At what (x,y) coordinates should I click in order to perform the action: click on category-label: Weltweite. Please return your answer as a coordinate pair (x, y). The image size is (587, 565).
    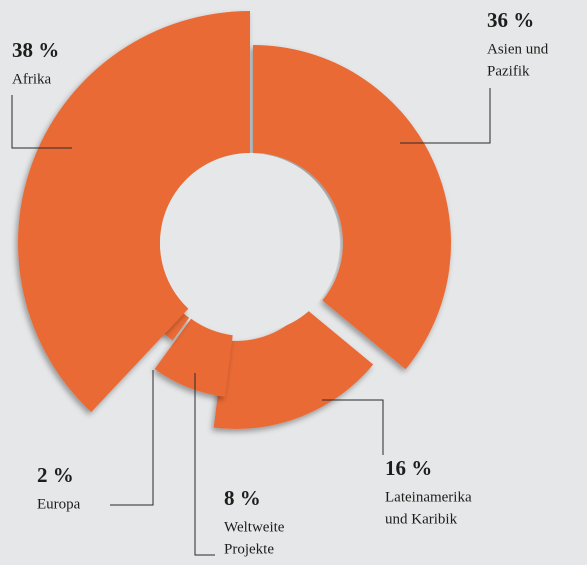
    Looking at the image, I should click on (254, 527).